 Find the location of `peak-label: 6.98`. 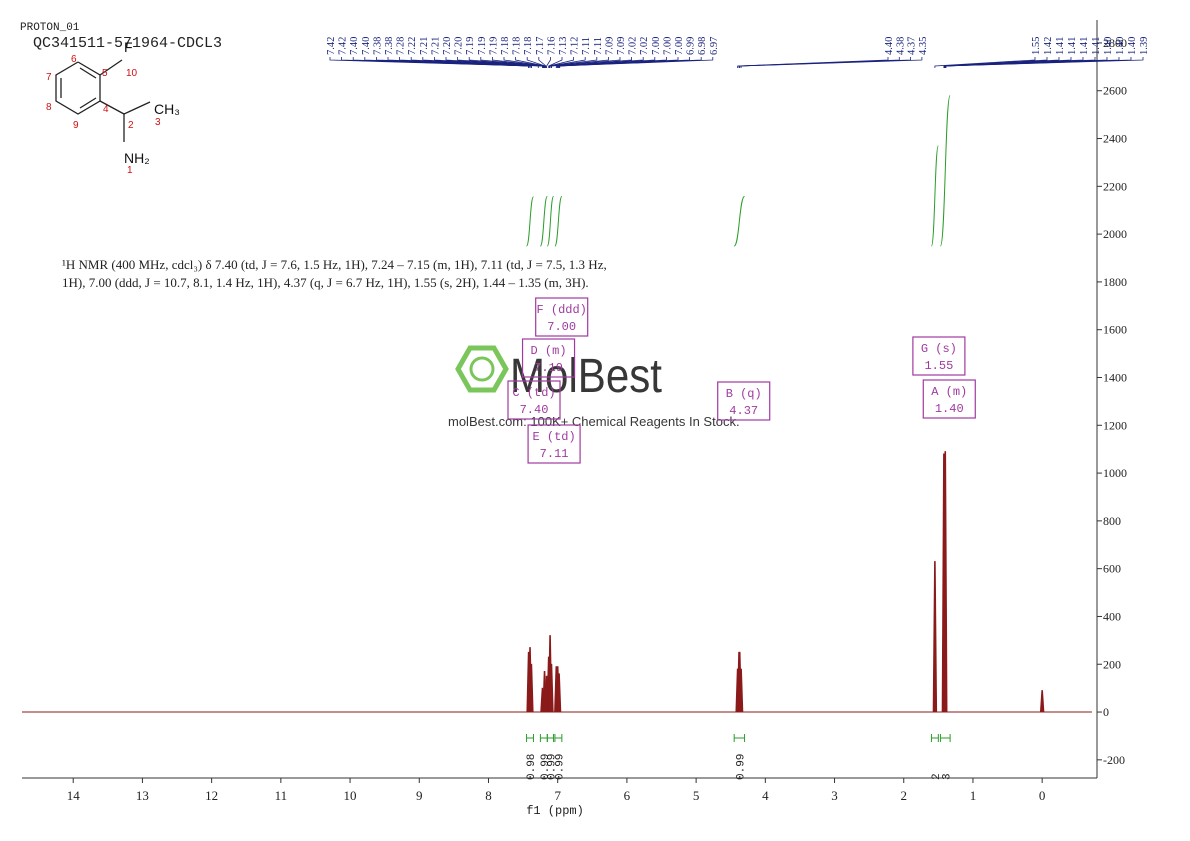

peak-label: 6.98 is located at coordinates (702, 46).